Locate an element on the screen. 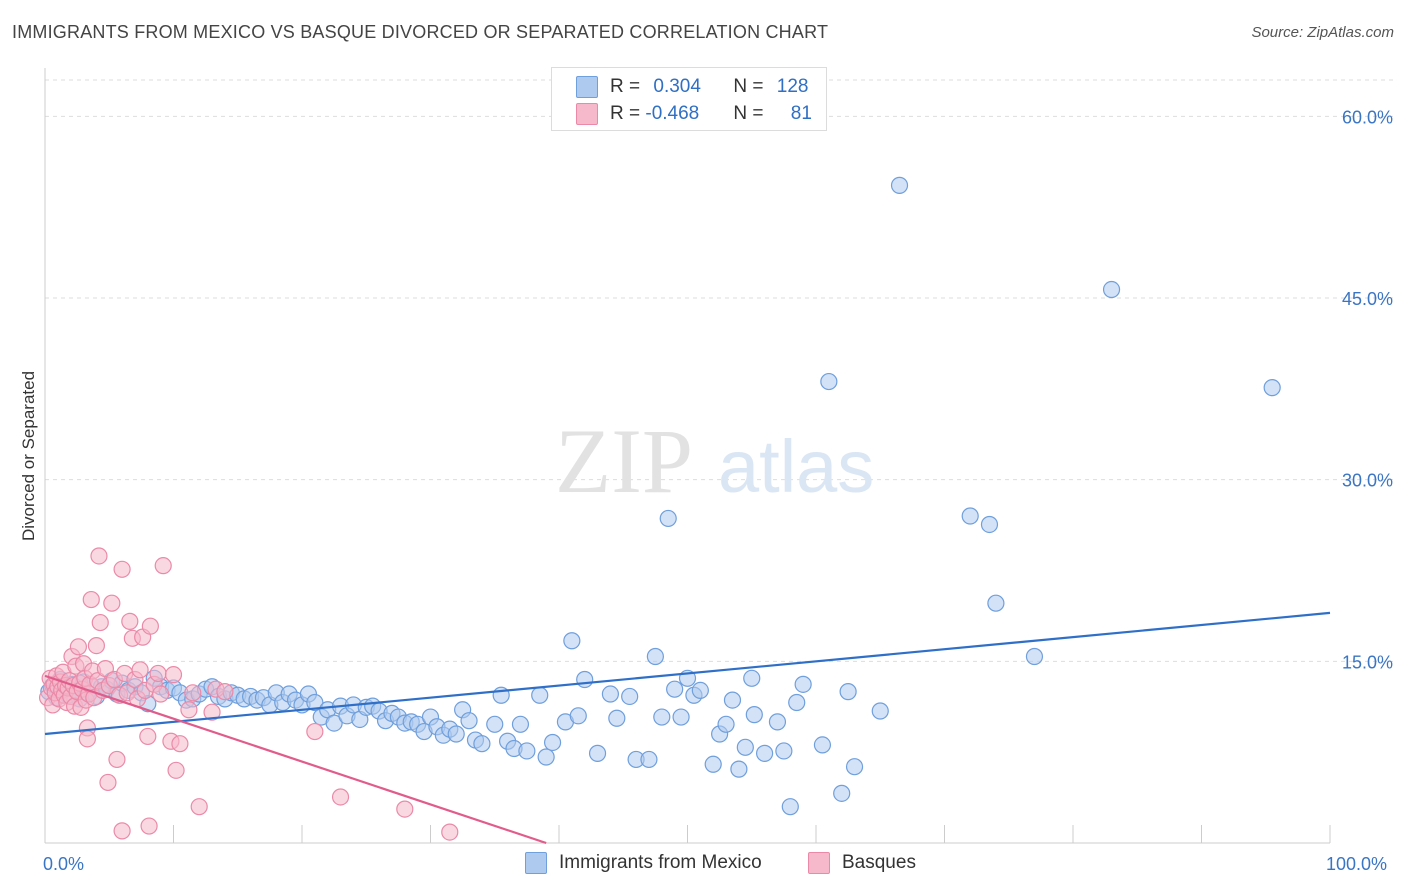  legend-n-value: 81 is located at coordinates (801, 113).